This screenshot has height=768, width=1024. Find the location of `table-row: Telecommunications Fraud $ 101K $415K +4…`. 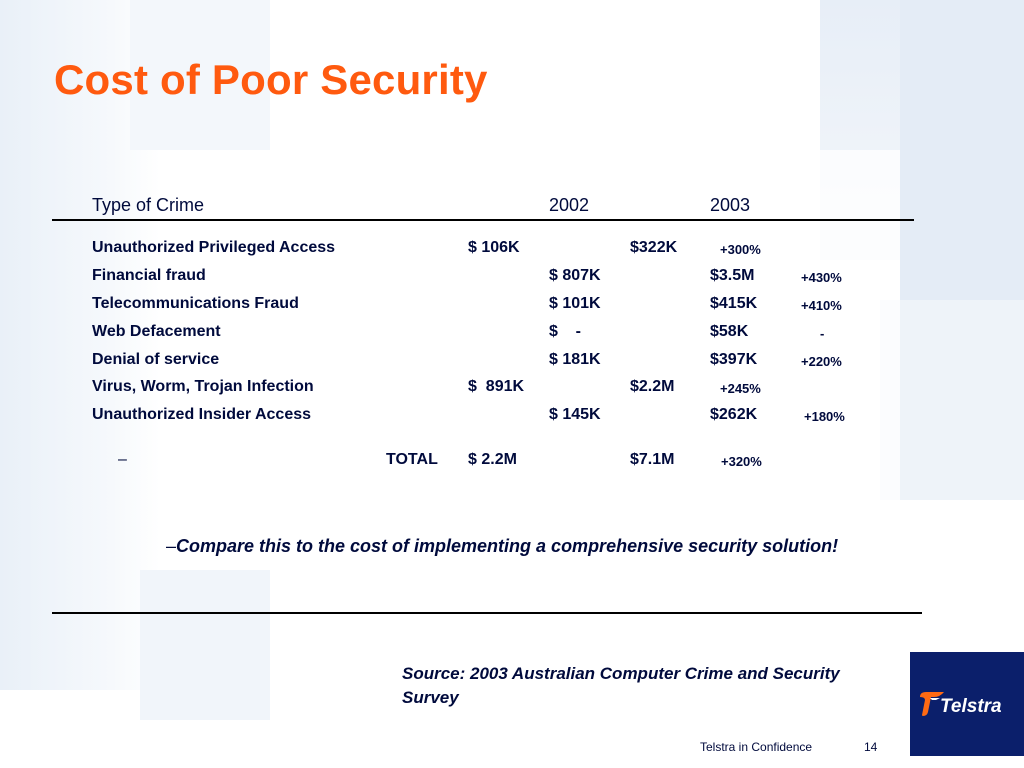

table-row: Telecommunications Fraud $ 101K $415K +4… is located at coordinates (512, 306).